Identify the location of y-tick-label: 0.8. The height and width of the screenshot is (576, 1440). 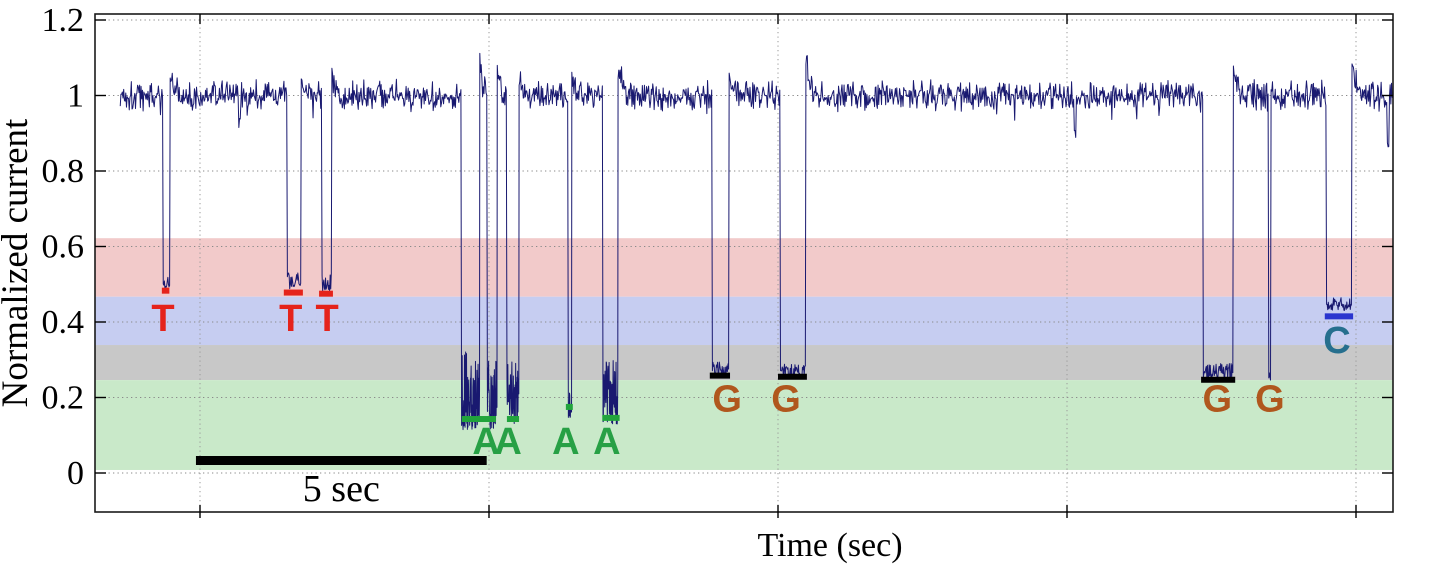
(63, 171).